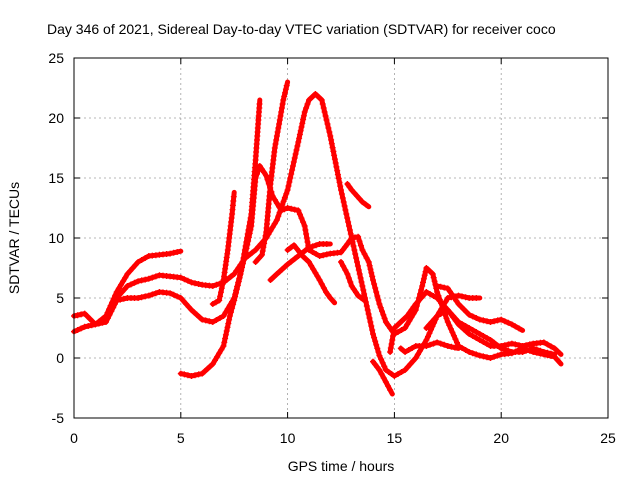  Describe the element at coordinates (56, 118) in the screenshot. I see `y-tick-label: 20` at that location.